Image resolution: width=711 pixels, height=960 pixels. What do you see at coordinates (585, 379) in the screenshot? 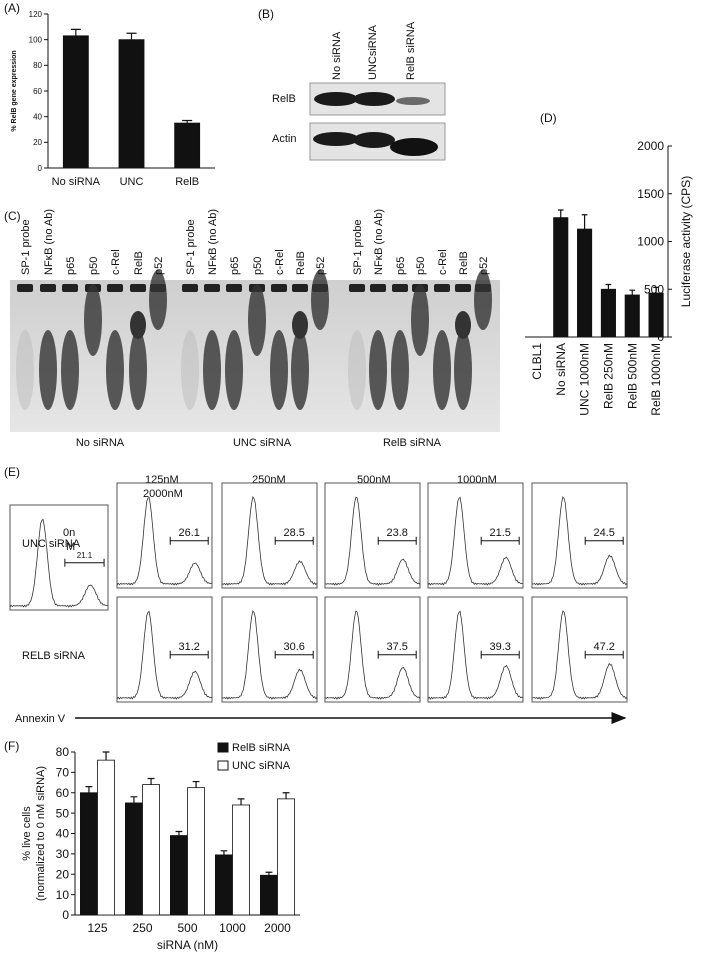
I see `x-tick-label: UNC 1000nM` at bounding box center [585, 379].